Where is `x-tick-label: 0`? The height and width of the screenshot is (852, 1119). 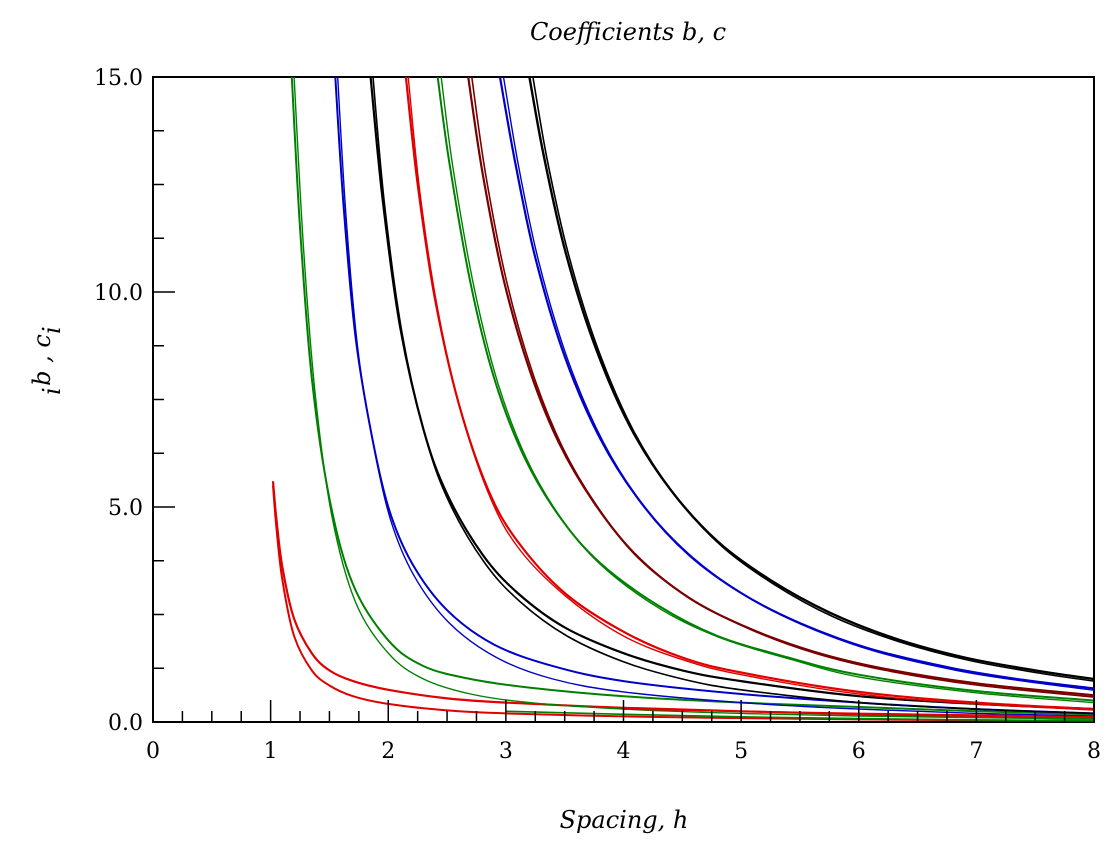 x-tick-label: 0 is located at coordinates (153, 751).